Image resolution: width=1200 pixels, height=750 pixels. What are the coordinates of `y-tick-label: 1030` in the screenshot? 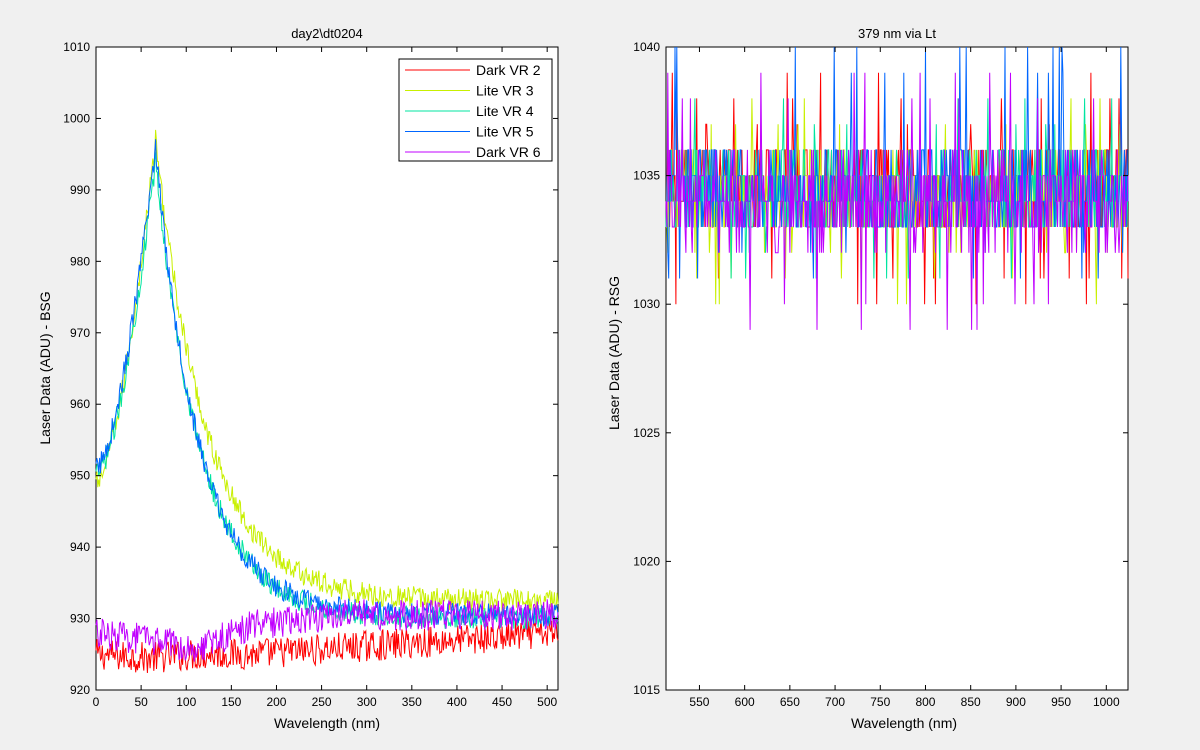 It's located at (646, 304).